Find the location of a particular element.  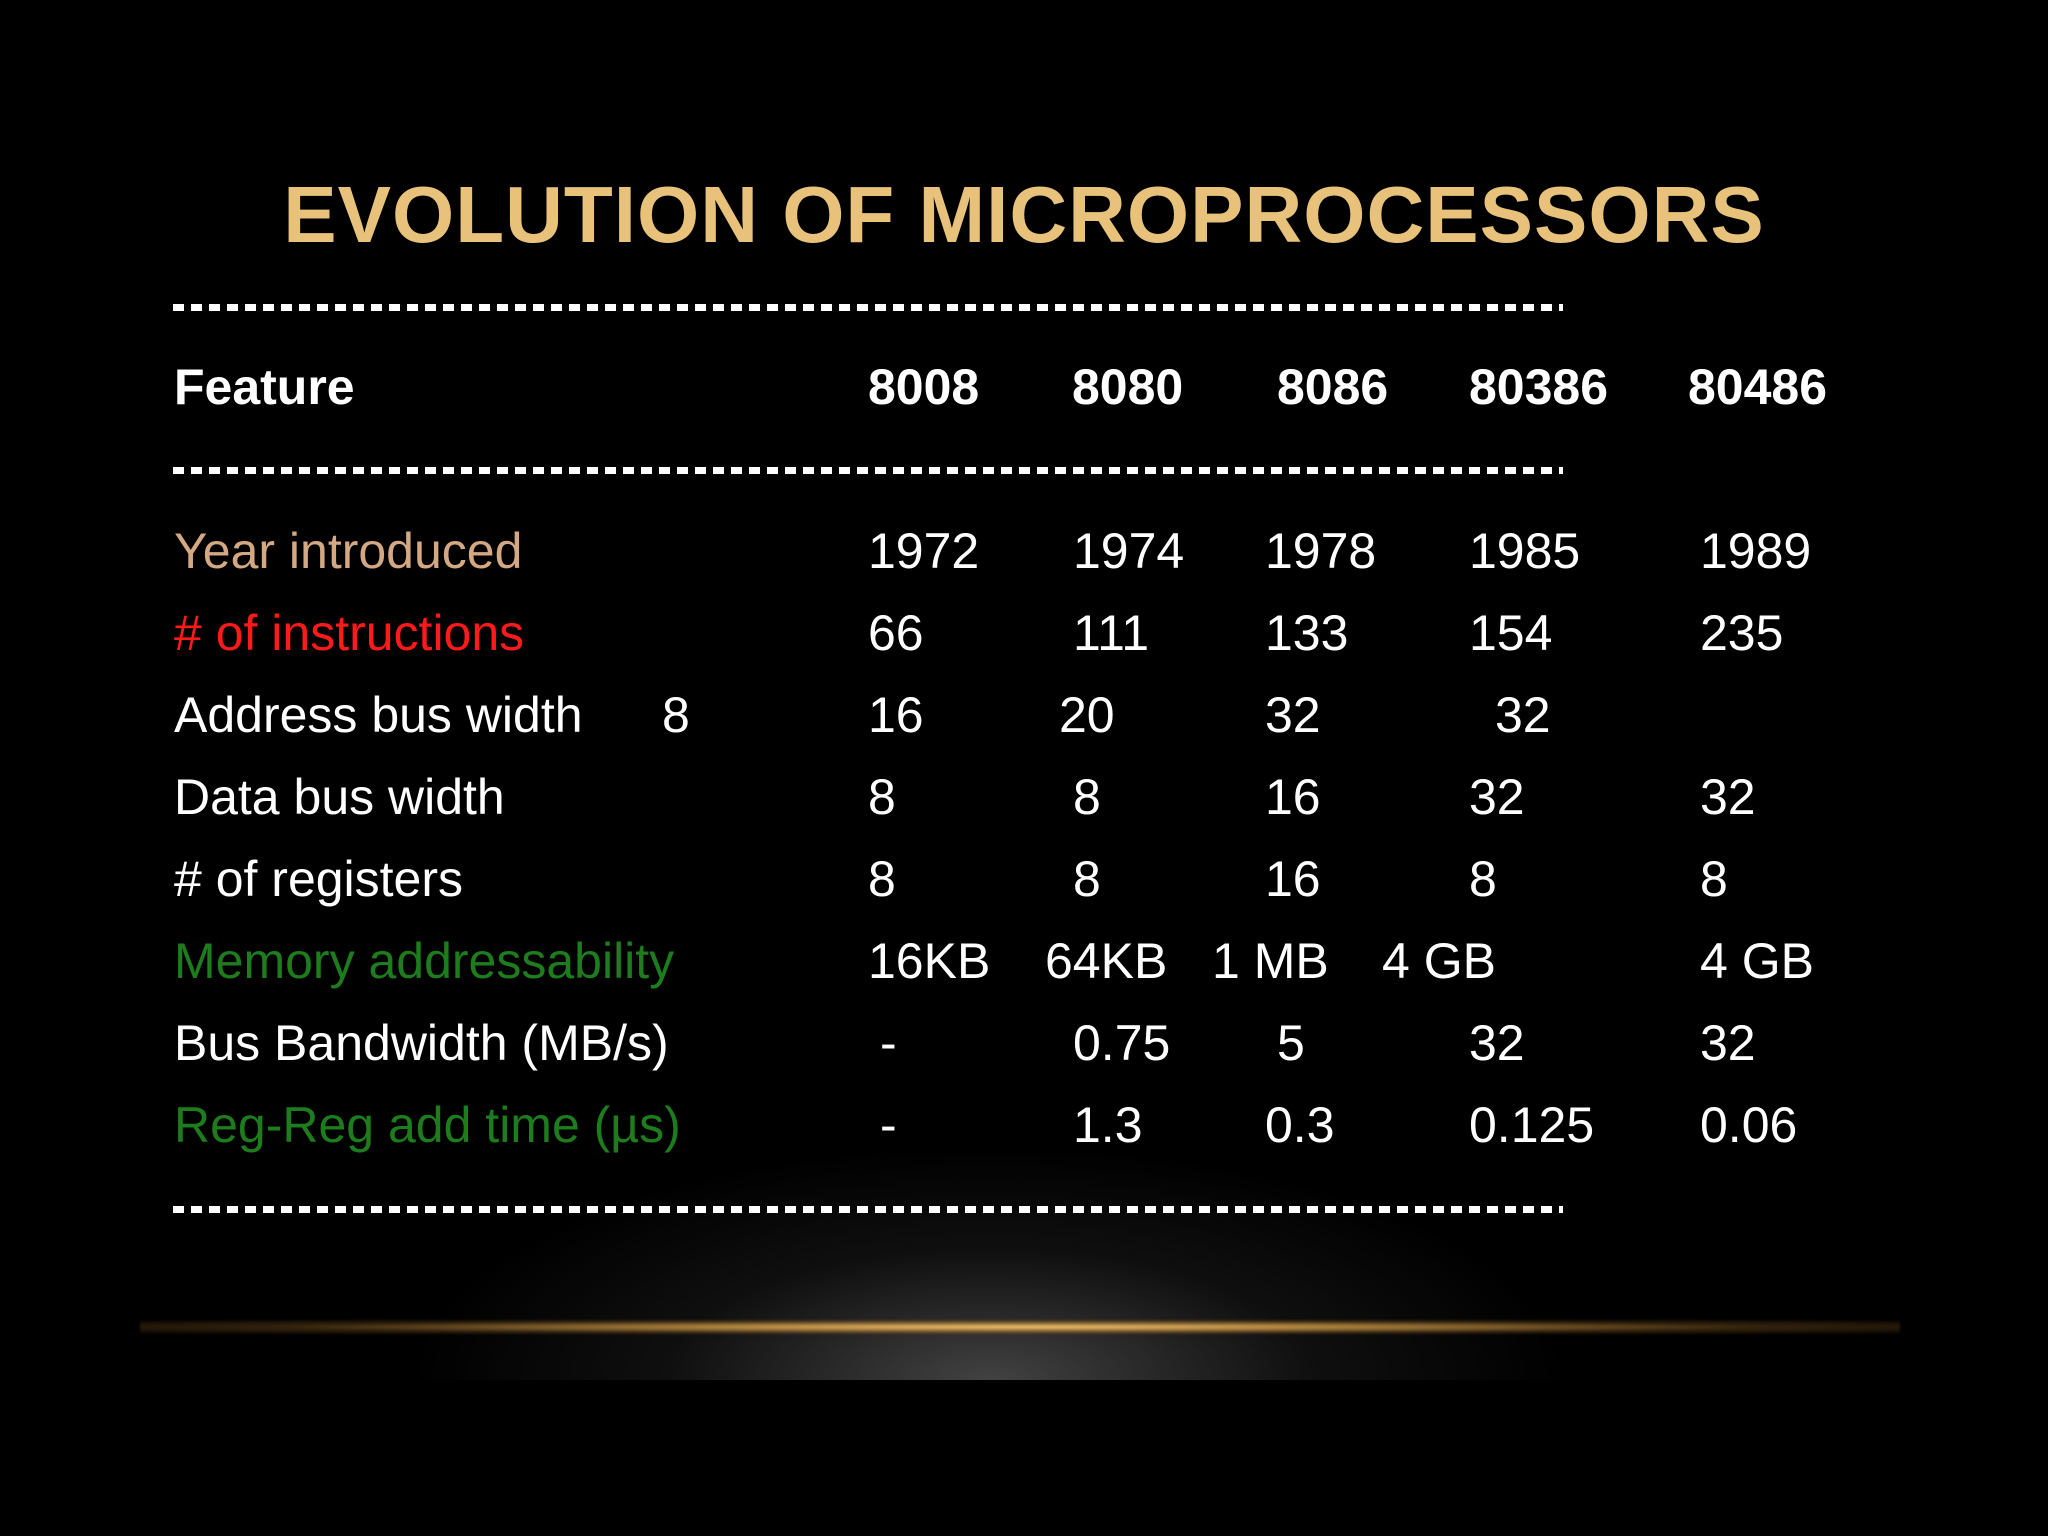

cell-80386: 1985 is located at coordinates (1525, 551).